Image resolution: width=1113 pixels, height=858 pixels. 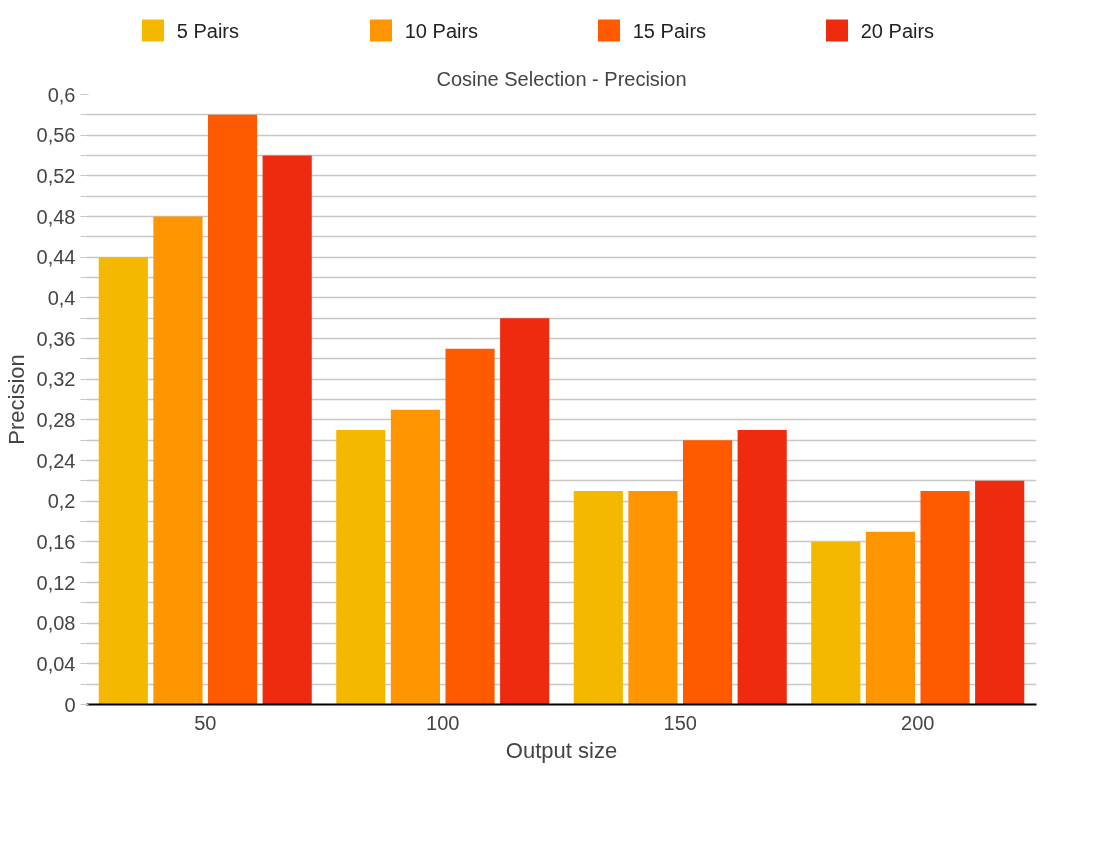 I want to click on y-tick-label: 0,48, so click(x=56, y=216).